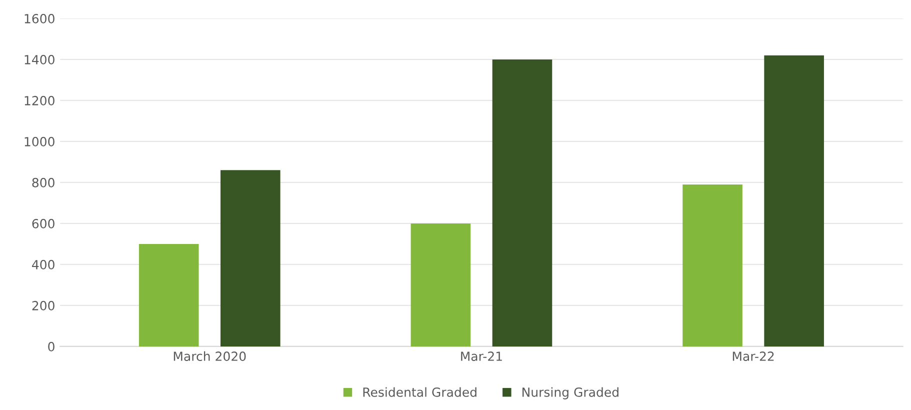 Image resolution: width=911 pixels, height=410 pixels. I want to click on x-tick-label: Mar-21, so click(481, 356).